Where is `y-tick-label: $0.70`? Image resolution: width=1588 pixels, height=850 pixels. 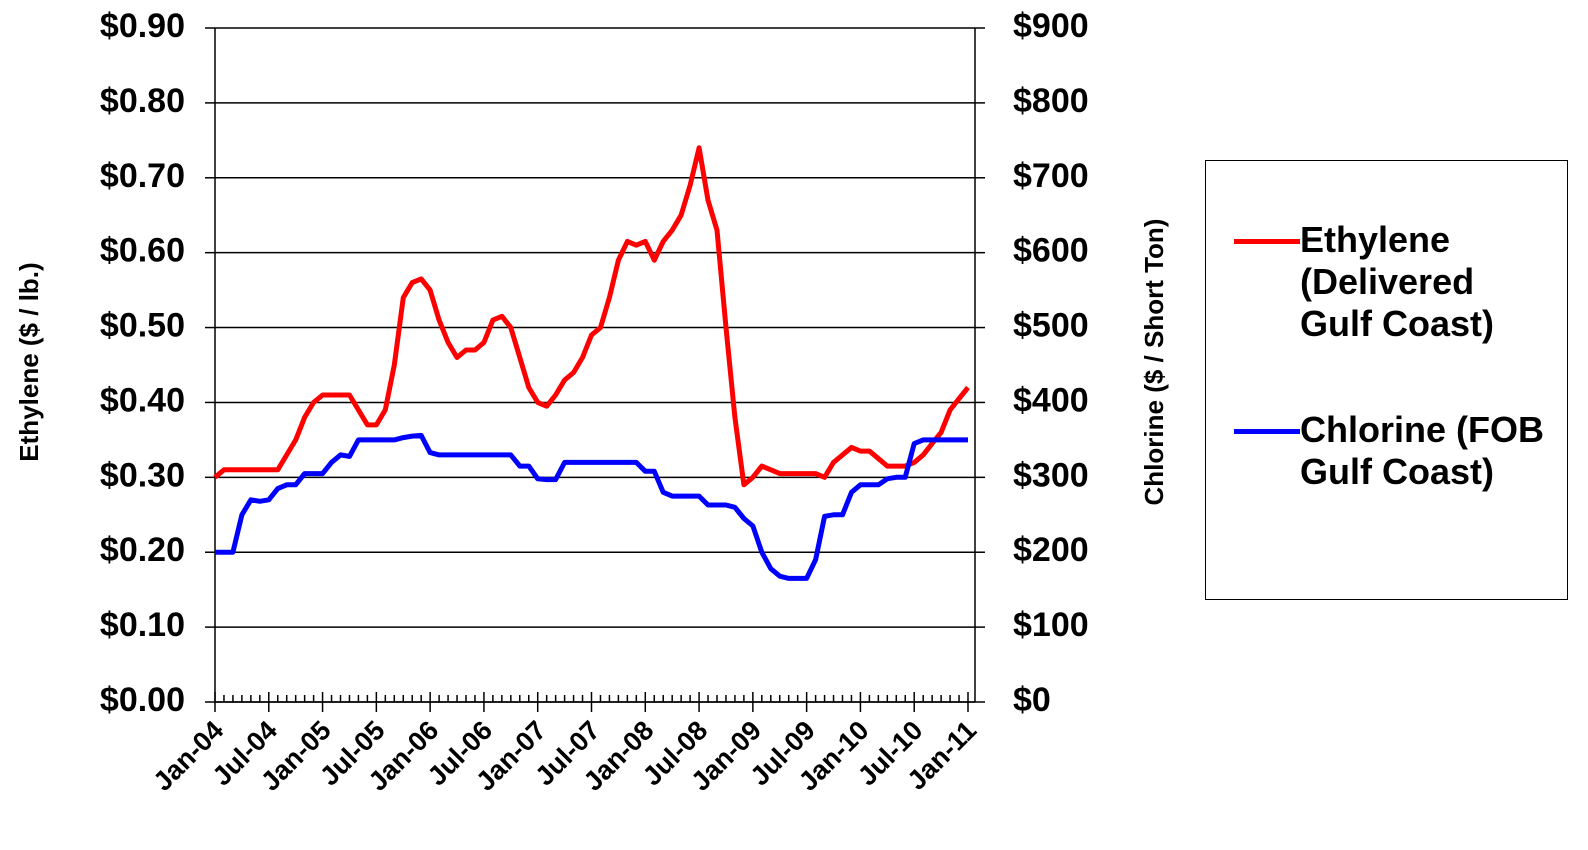
y-tick-label: $0.70 is located at coordinates (142, 176).